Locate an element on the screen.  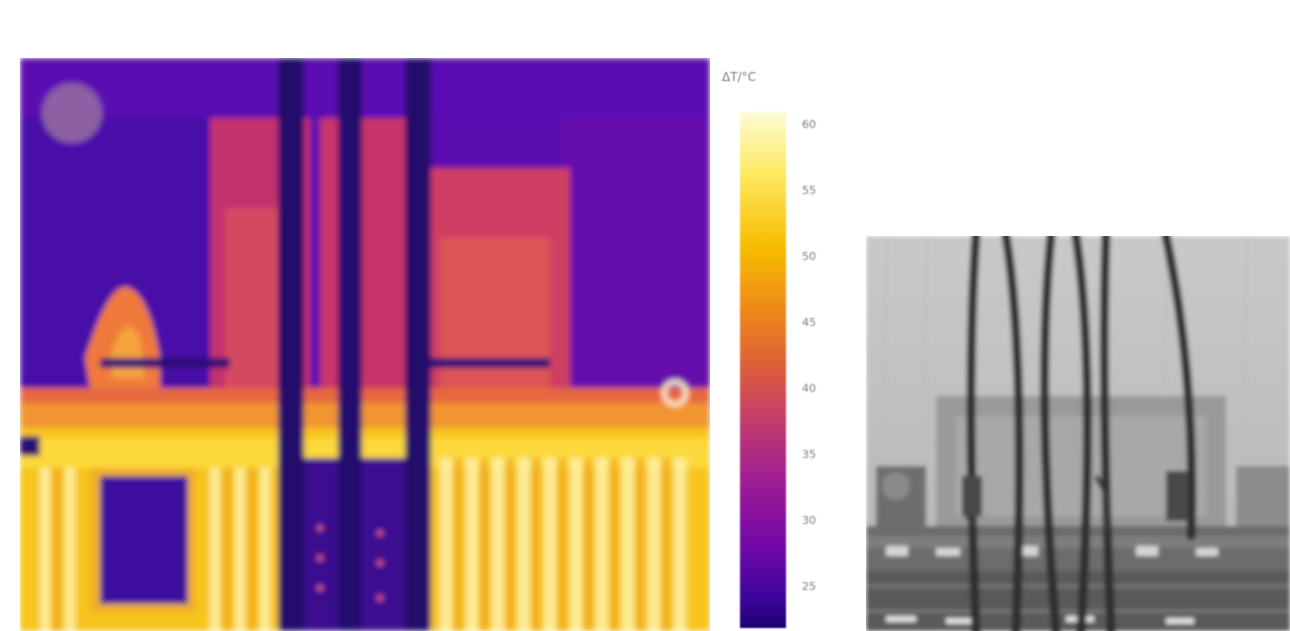
colorbar-tick: 35 is located at coordinates (809, 454).